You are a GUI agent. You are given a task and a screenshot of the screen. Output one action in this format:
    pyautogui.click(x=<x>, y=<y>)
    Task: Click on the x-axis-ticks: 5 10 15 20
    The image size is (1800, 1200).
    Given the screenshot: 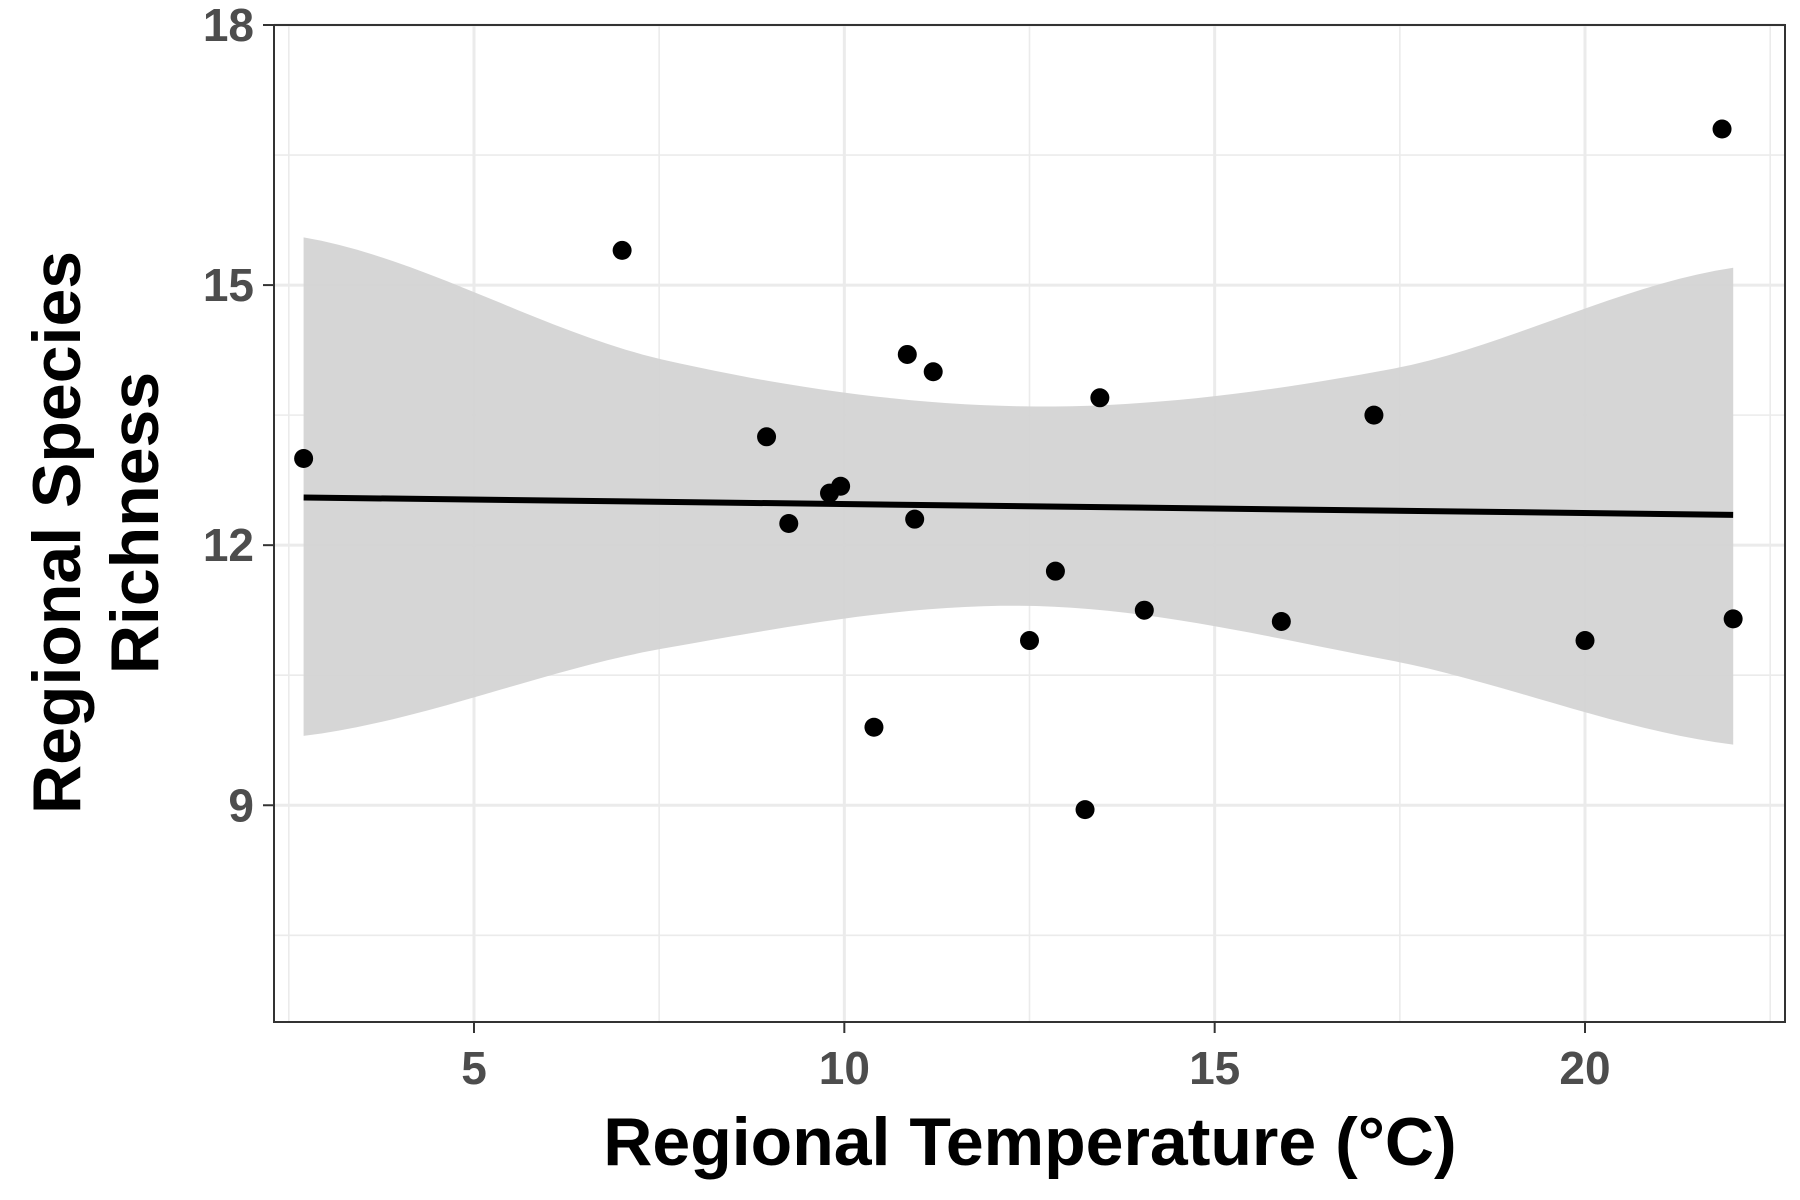 What is the action you would take?
    pyautogui.click(x=1036, y=1058)
    